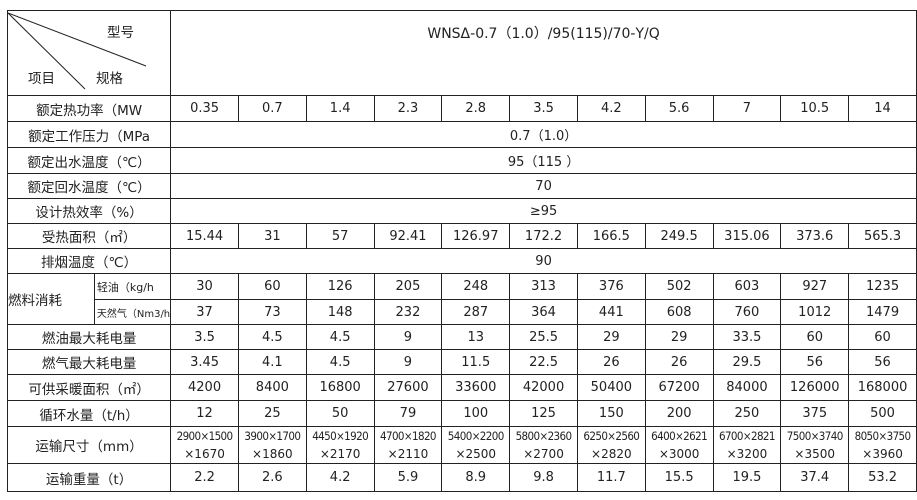 This screenshot has width=917, height=500. What do you see at coordinates (476, 387) in the screenshot?
I see `value-cell: 33600` at bounding box center [476, 387].